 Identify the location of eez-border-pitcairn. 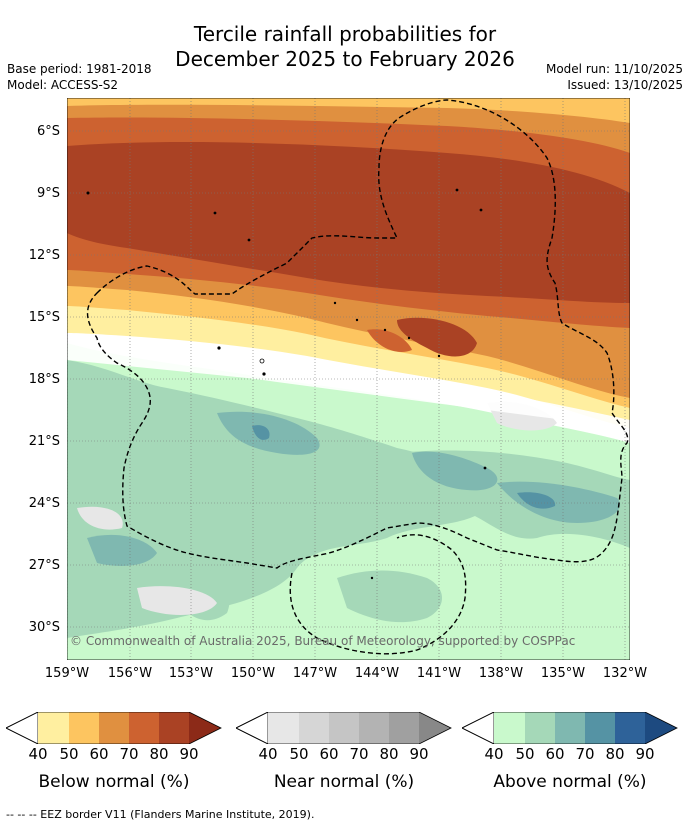
(378, 594).